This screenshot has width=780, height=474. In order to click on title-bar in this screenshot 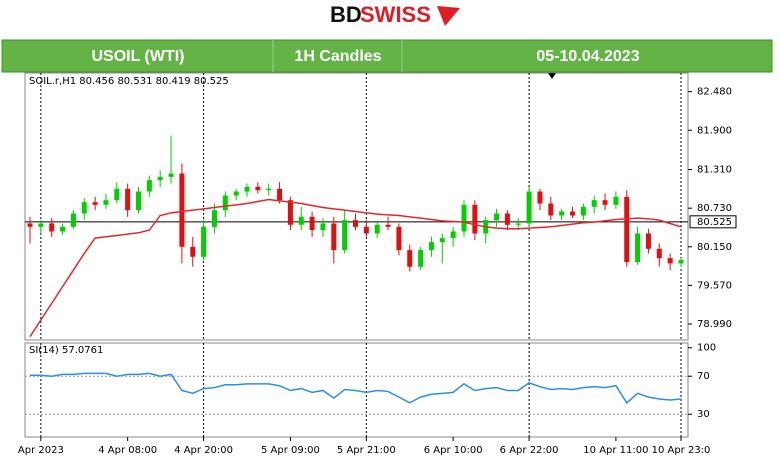, I will do `click(387, 56)`.